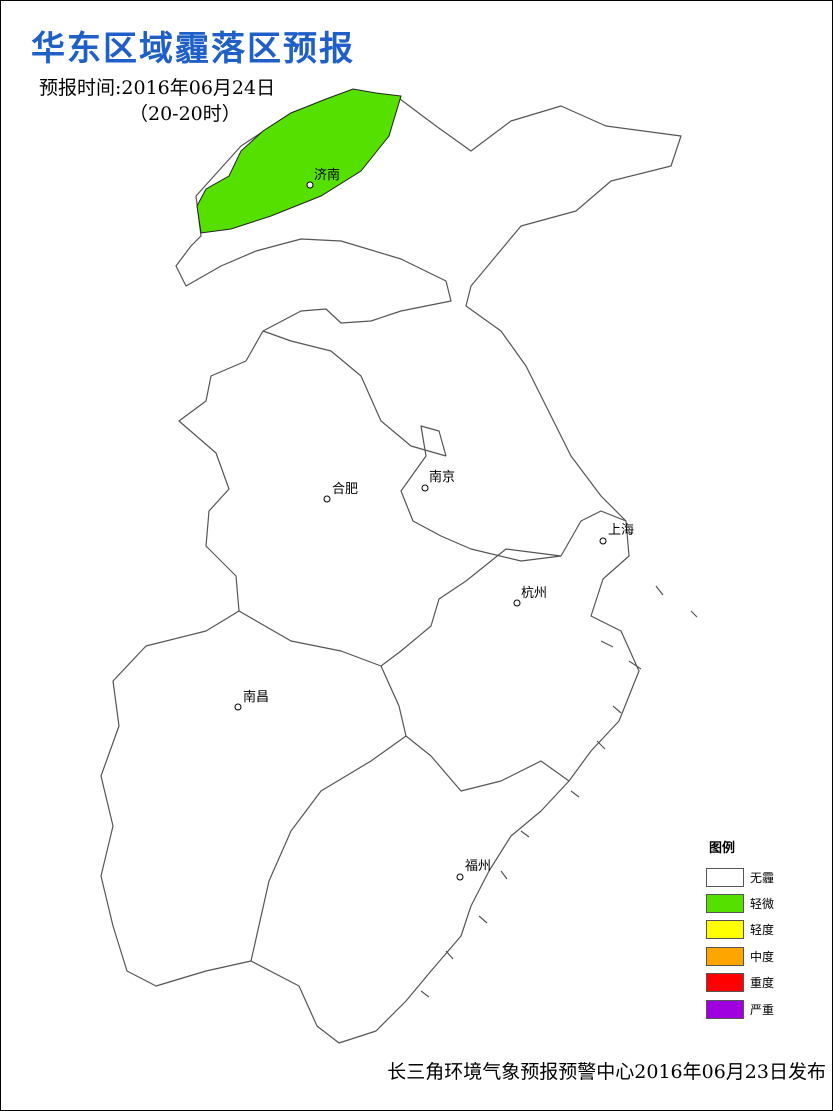 This screenshot has height=1111, width=833. I want to click on coastal-islands, so click(559, 791).